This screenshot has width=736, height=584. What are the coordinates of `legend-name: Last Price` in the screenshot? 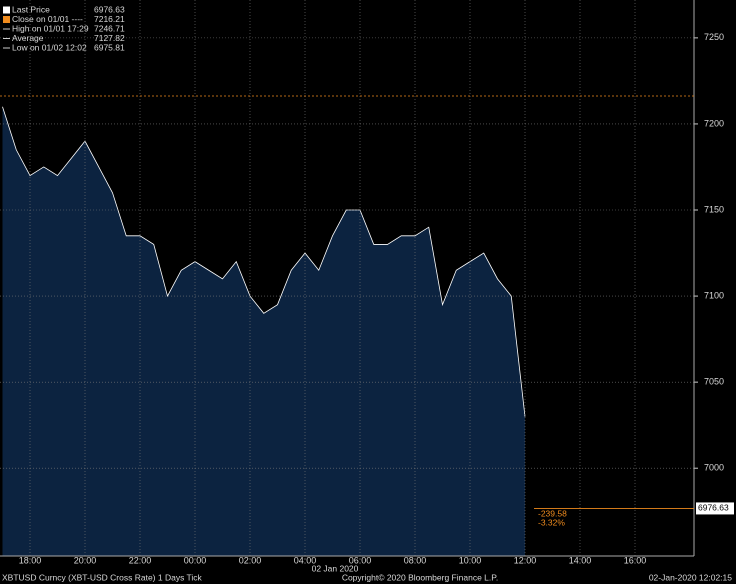 It's located at (31, 9).